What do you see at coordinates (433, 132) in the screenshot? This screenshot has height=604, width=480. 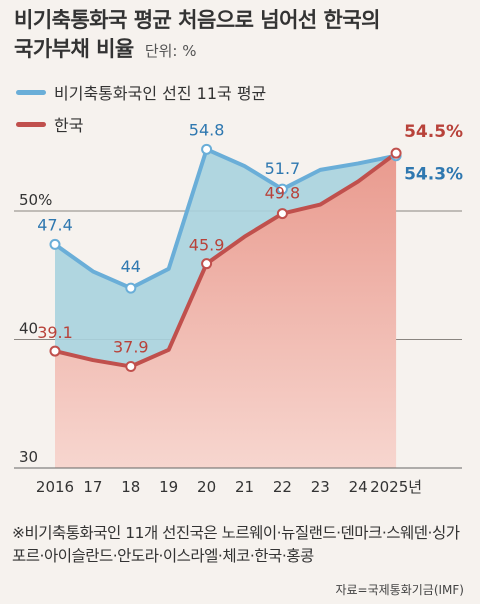 I see `korea-label-2025년: 54.5%` at bounding box center [433, 132].